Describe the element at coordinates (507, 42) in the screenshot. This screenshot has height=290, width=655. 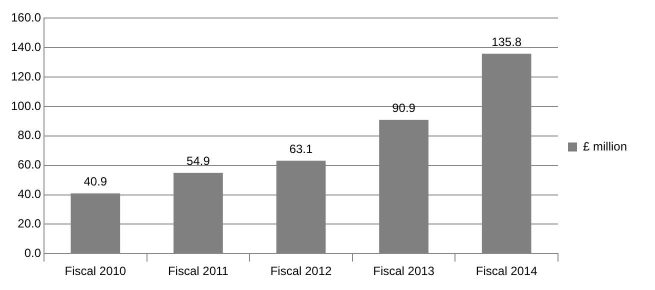
I see `data-label: 135.8` at that location.